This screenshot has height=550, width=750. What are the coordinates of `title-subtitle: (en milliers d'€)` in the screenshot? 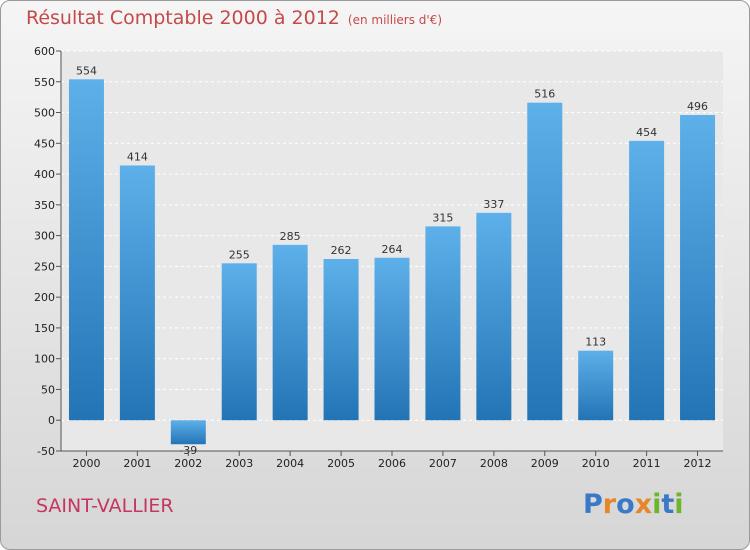 It's located at (395, 20).